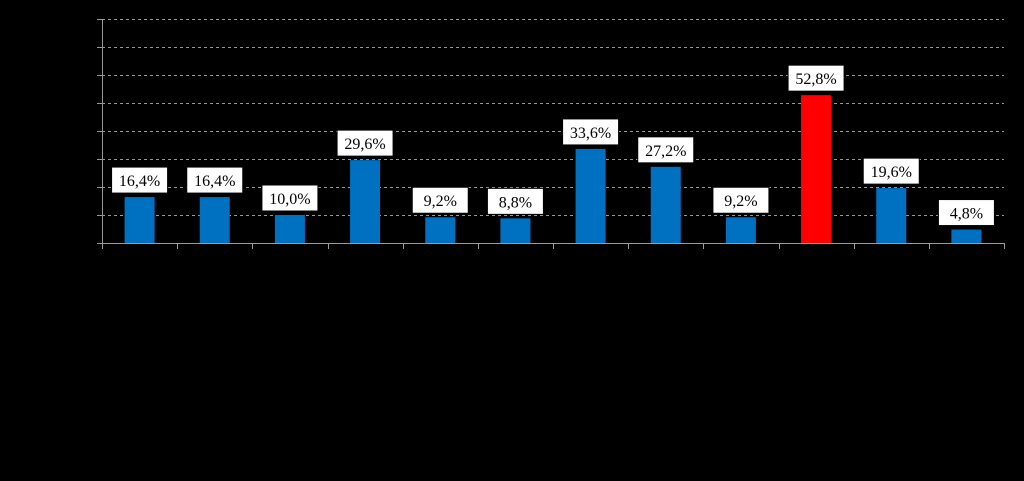  I want to click on data-label-6: 8,8%, so click(515, 201).